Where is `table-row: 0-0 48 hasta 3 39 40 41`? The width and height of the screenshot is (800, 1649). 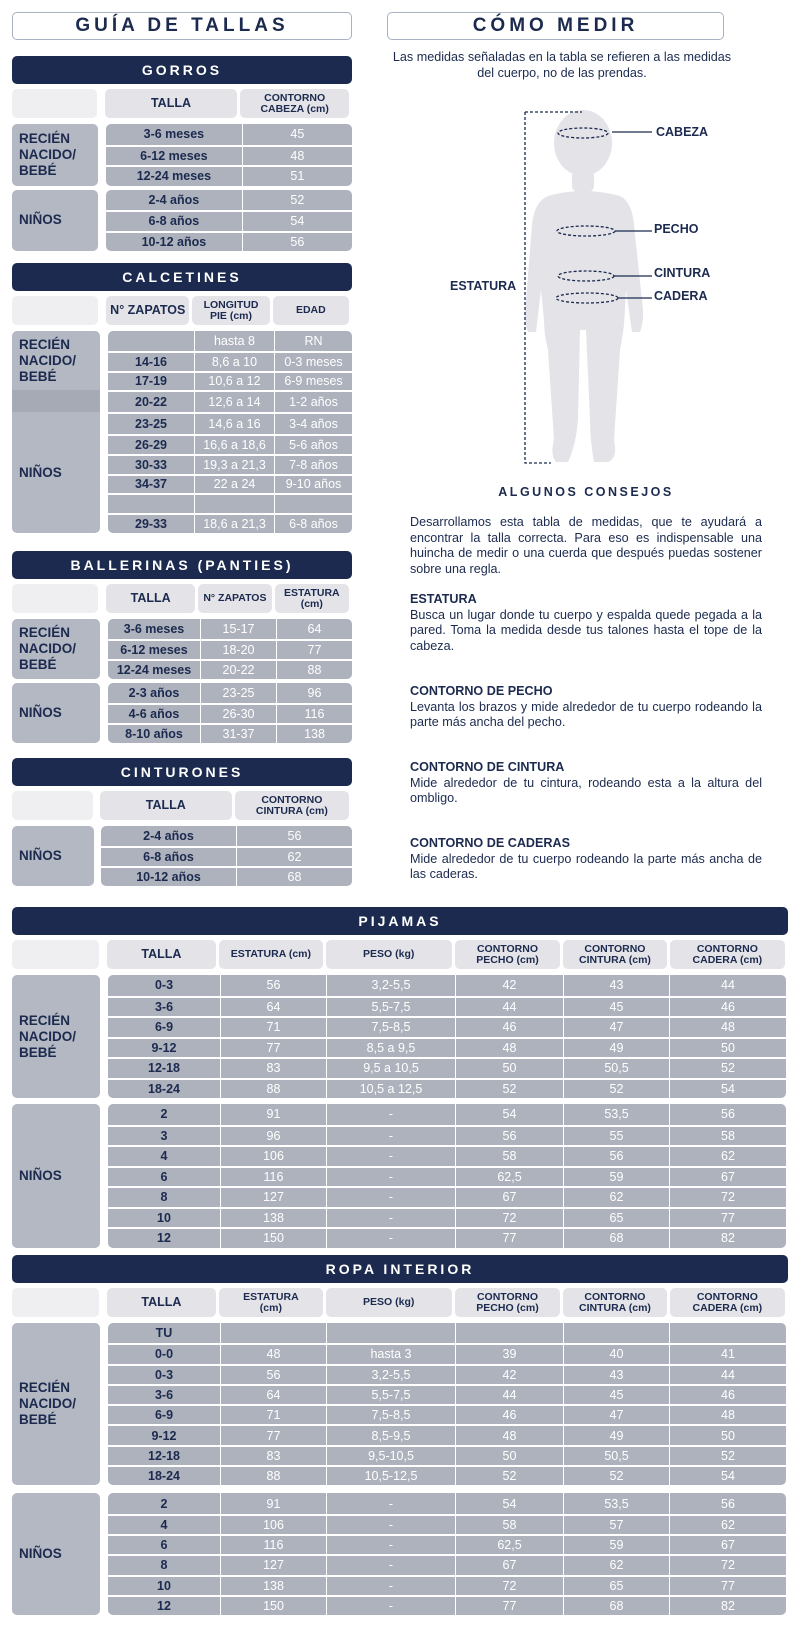
table-row: 0-0 48 hasta 3 39 40 41 is located at coordinates (447, 1353).